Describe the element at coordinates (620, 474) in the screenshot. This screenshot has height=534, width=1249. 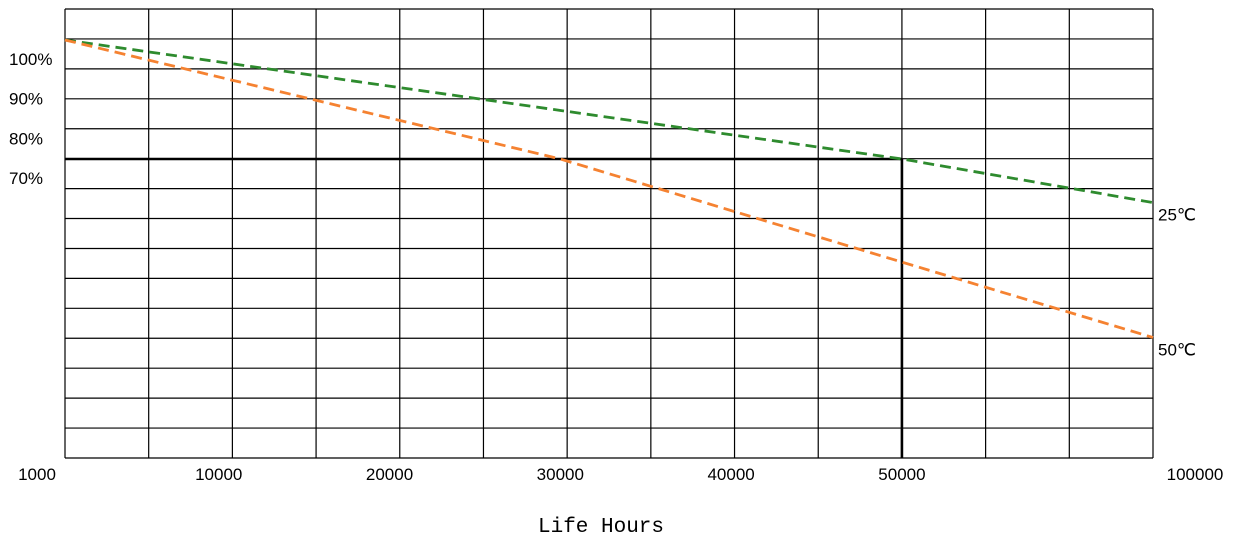
I see `x-axis-tick-labels: 1000 10000 20000 30000 40000 50000 100000` at that location.